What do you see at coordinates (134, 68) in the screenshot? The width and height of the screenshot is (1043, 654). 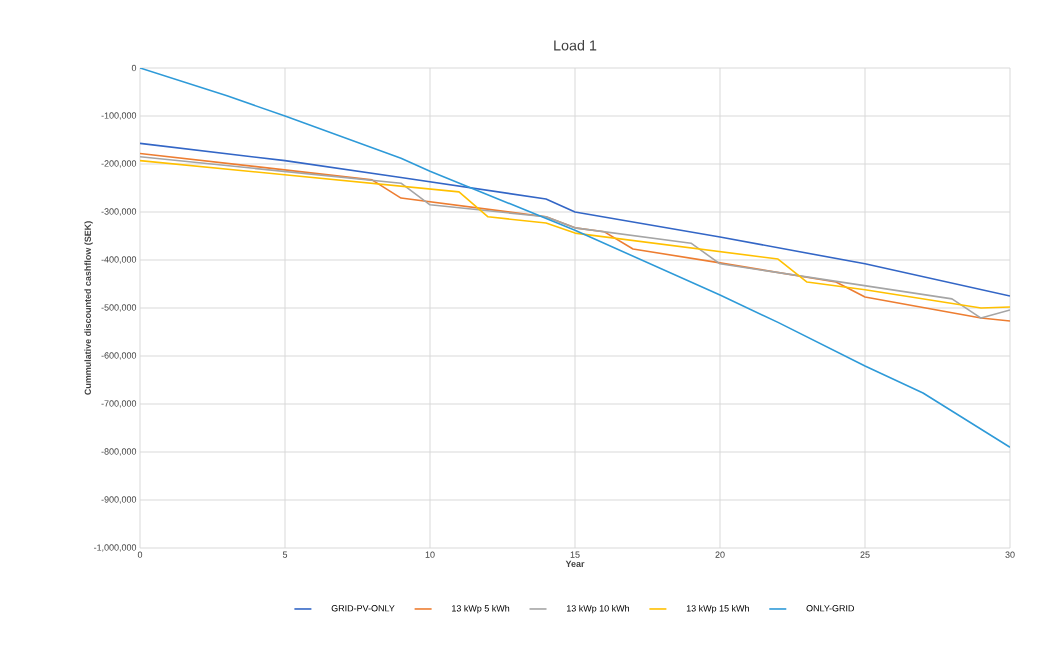 I see `y-tick-label: 0` at bounding box center [134, 68].